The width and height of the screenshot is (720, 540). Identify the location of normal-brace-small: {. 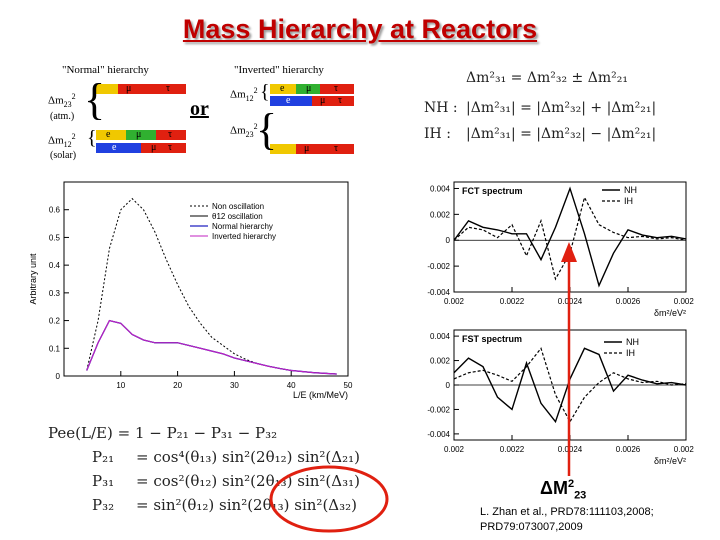
(92, 138).